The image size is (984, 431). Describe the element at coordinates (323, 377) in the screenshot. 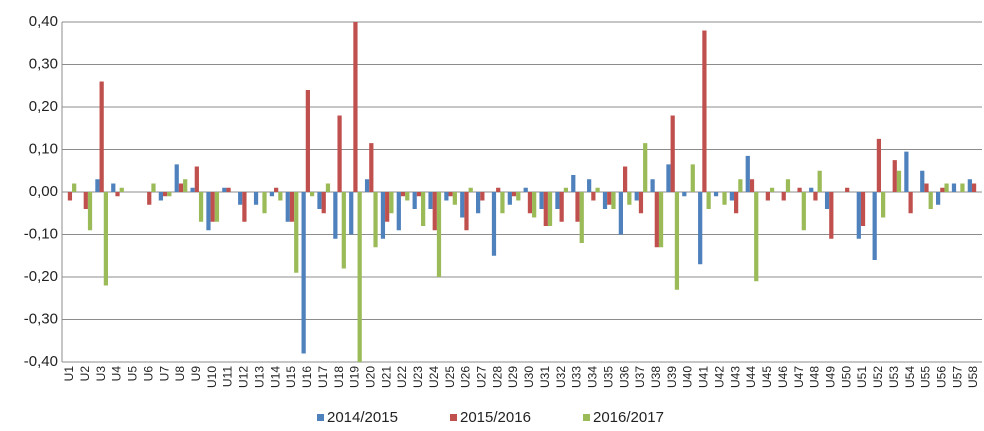

I see `x-tick-label: U17` at that location.